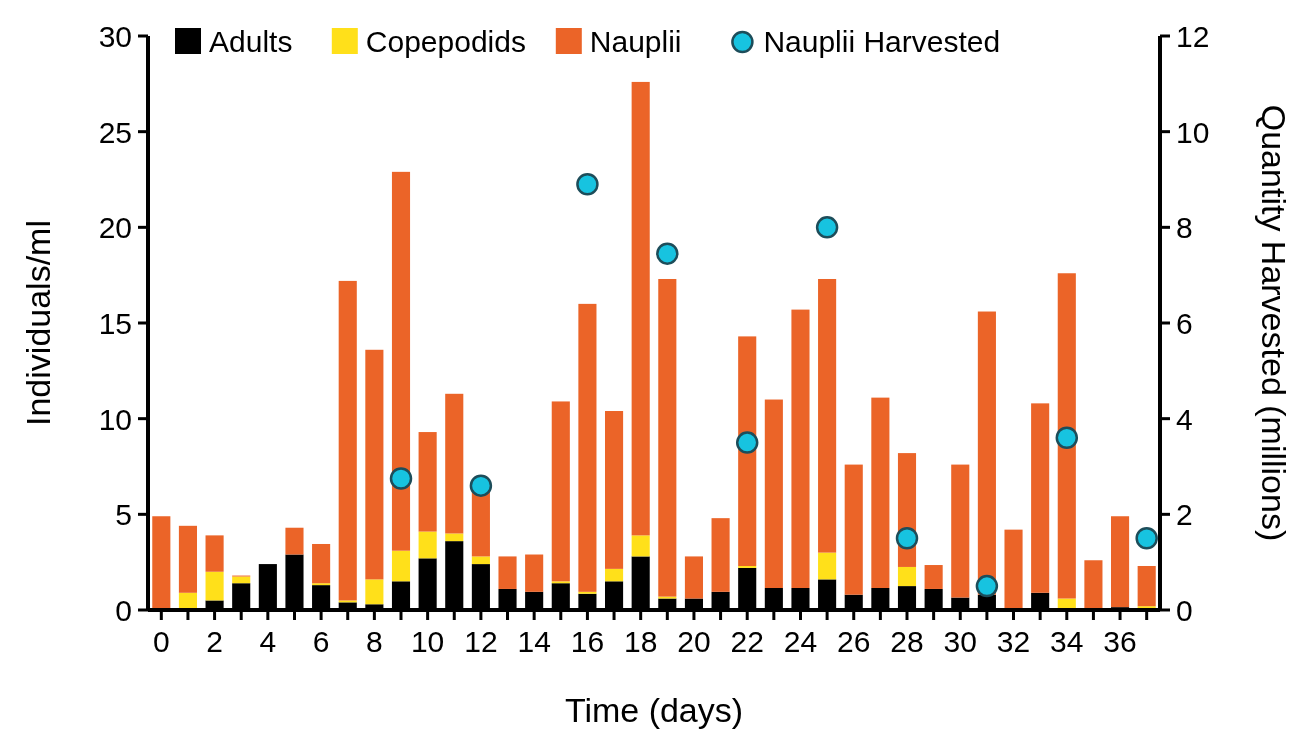 The height and width of the screenshot is (736, 1304). I want to click on y2-axis-title: Quantity Harvested (millions), so click(1274, 323).